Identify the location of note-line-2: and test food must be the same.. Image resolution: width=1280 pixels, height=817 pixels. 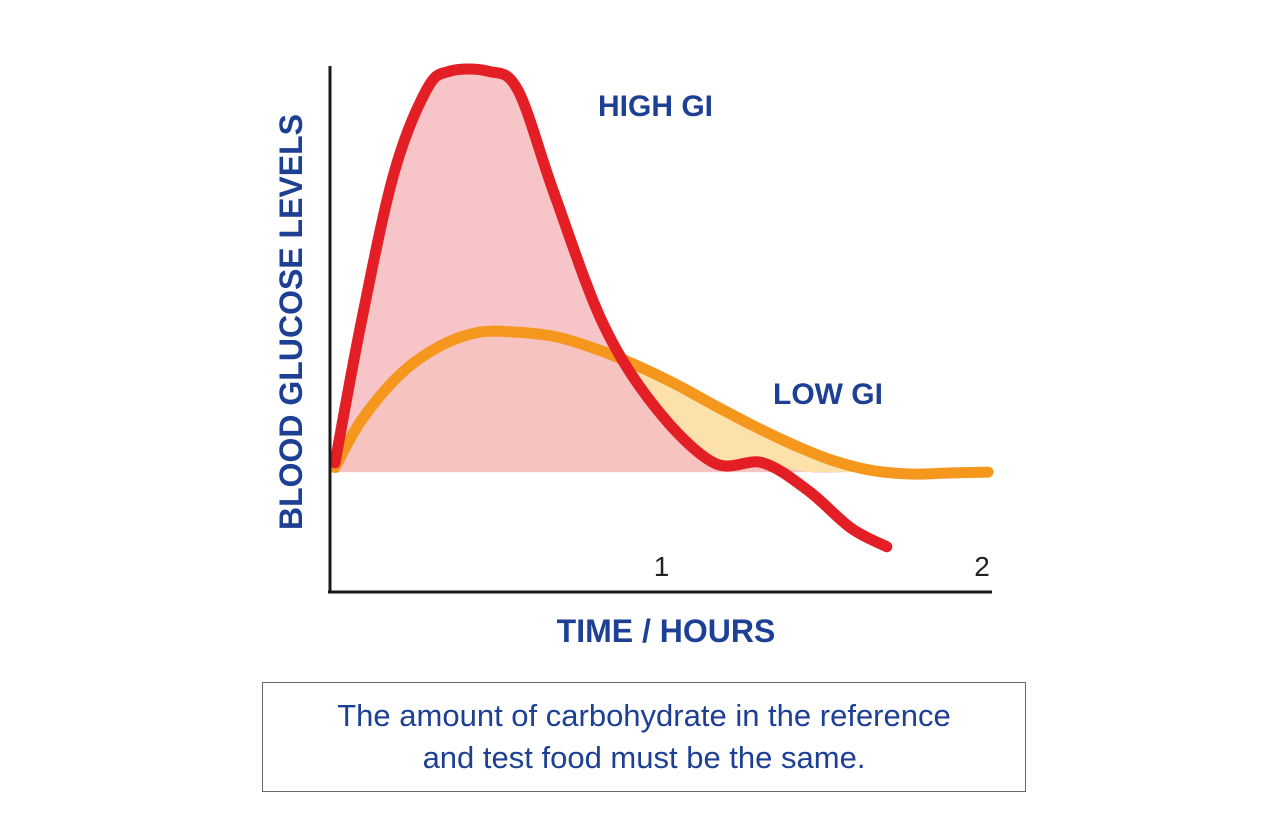
(644, 757).